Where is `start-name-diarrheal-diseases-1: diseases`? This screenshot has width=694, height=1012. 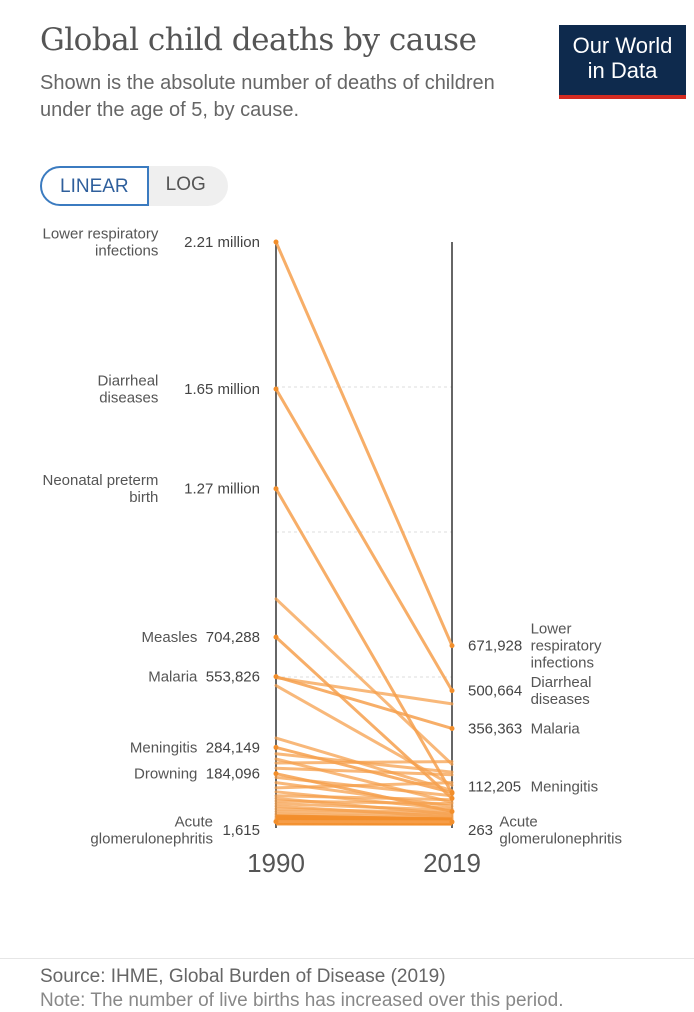
start-name-diarrheal-diseases-1: diseases is located at coordinates (128, 397).